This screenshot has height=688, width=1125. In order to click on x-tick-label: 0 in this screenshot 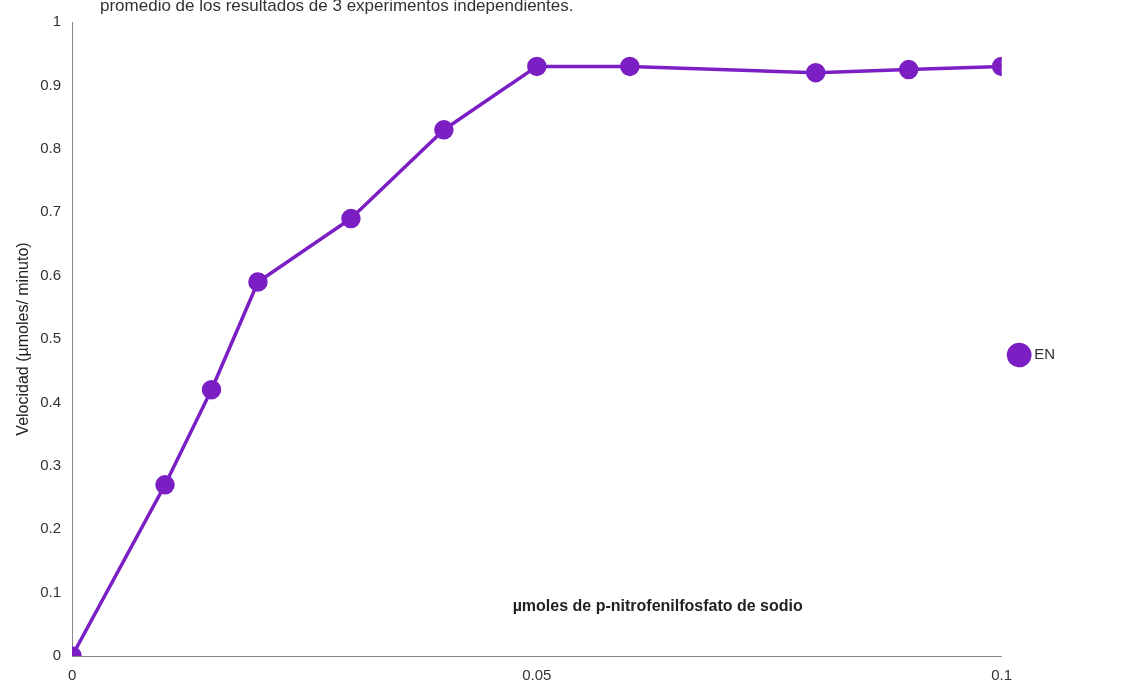, I will do `click(72, 675)`.